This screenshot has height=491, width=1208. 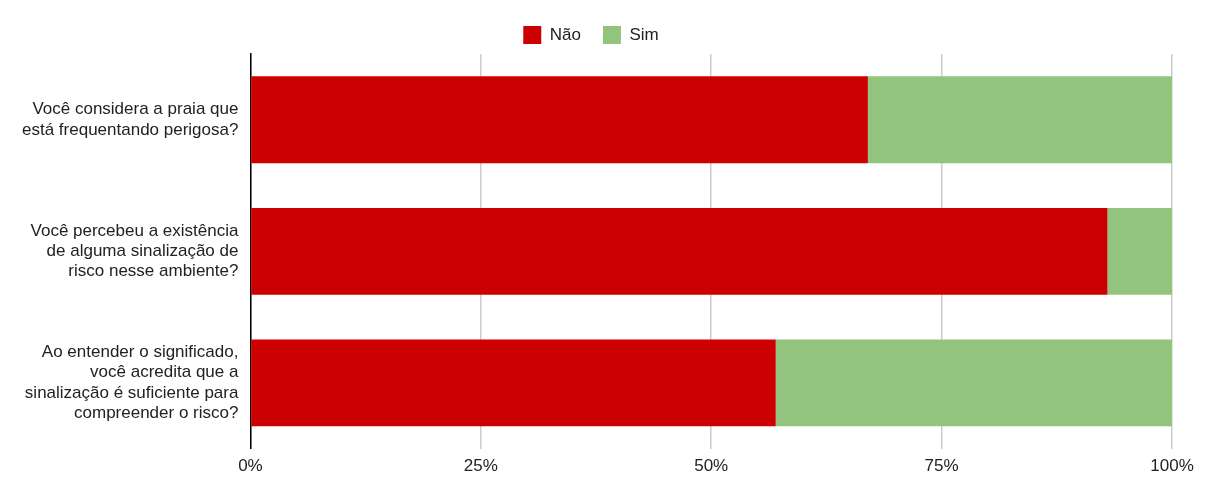 I want to click on y-tick-label: Ao entender o significado, você acredita que a sinalização é suficiente para compreender o risco?, so click(x=131, y=382).